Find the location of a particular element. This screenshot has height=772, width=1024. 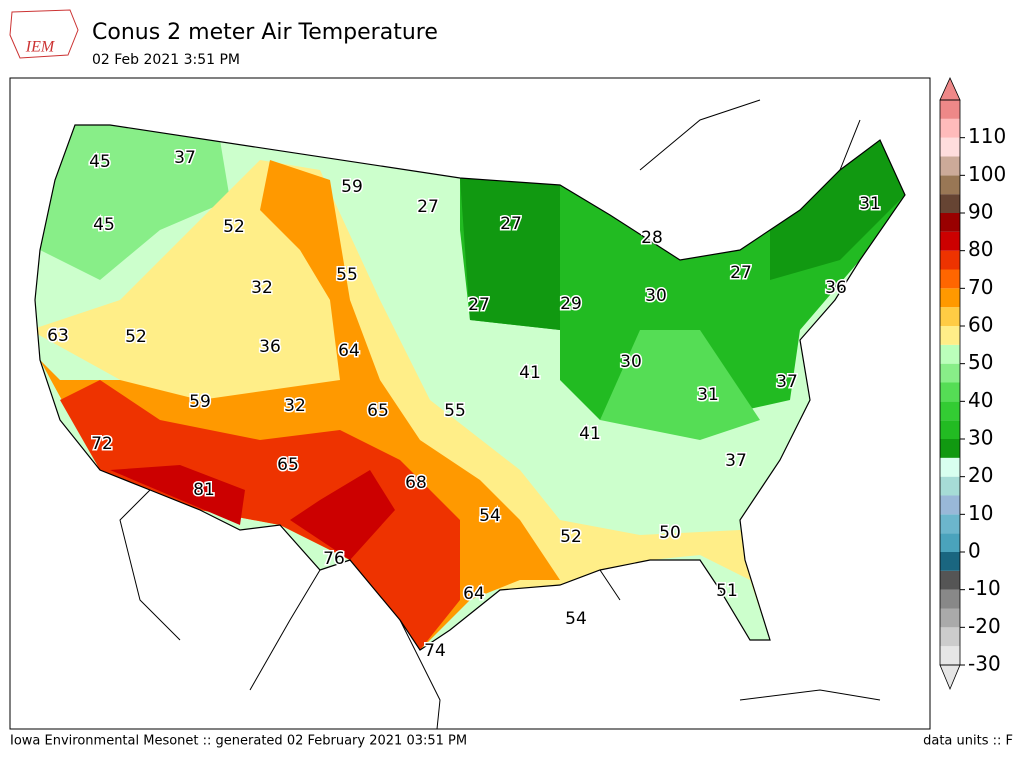

colorbar-tick-label: -10 is located at coordinates (984, 588).